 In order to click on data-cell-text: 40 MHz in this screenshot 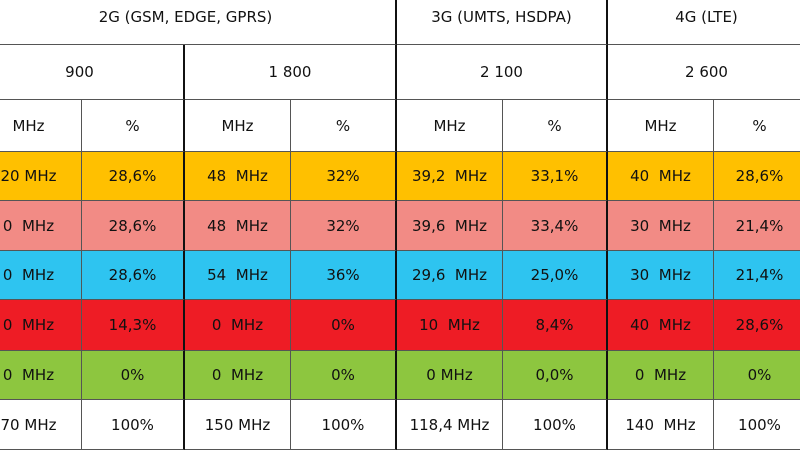, I will do `click(660, 325)`.